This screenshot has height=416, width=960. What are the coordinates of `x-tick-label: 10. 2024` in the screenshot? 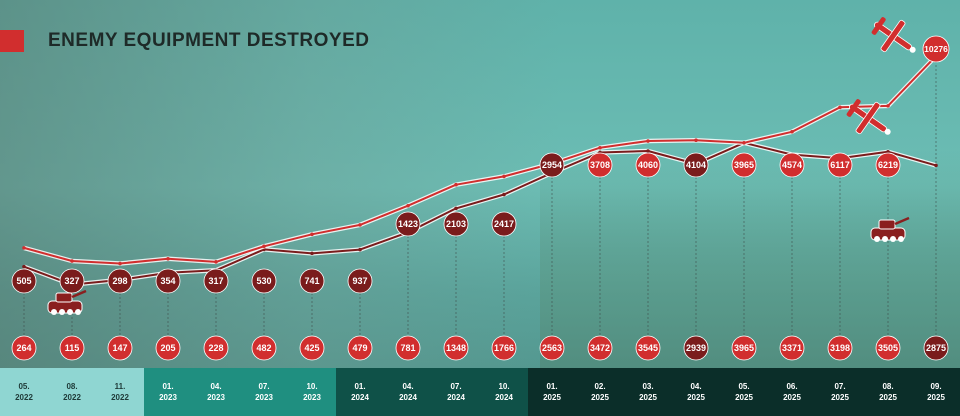 It's located at (504, 392).